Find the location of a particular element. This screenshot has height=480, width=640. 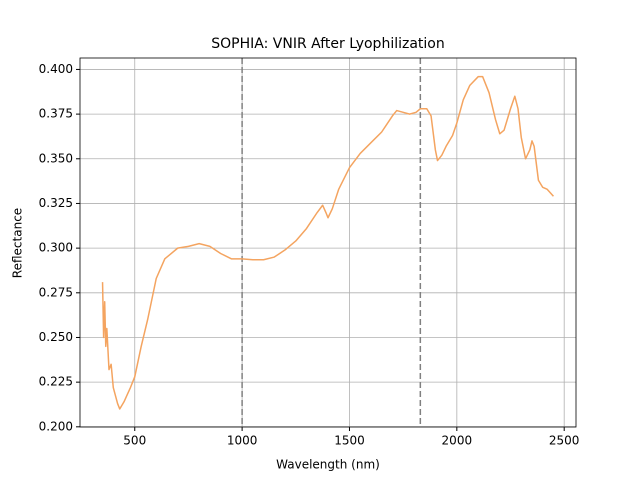

x-axis-label: Wavelength (nm) is located at coordinates (328, 465).